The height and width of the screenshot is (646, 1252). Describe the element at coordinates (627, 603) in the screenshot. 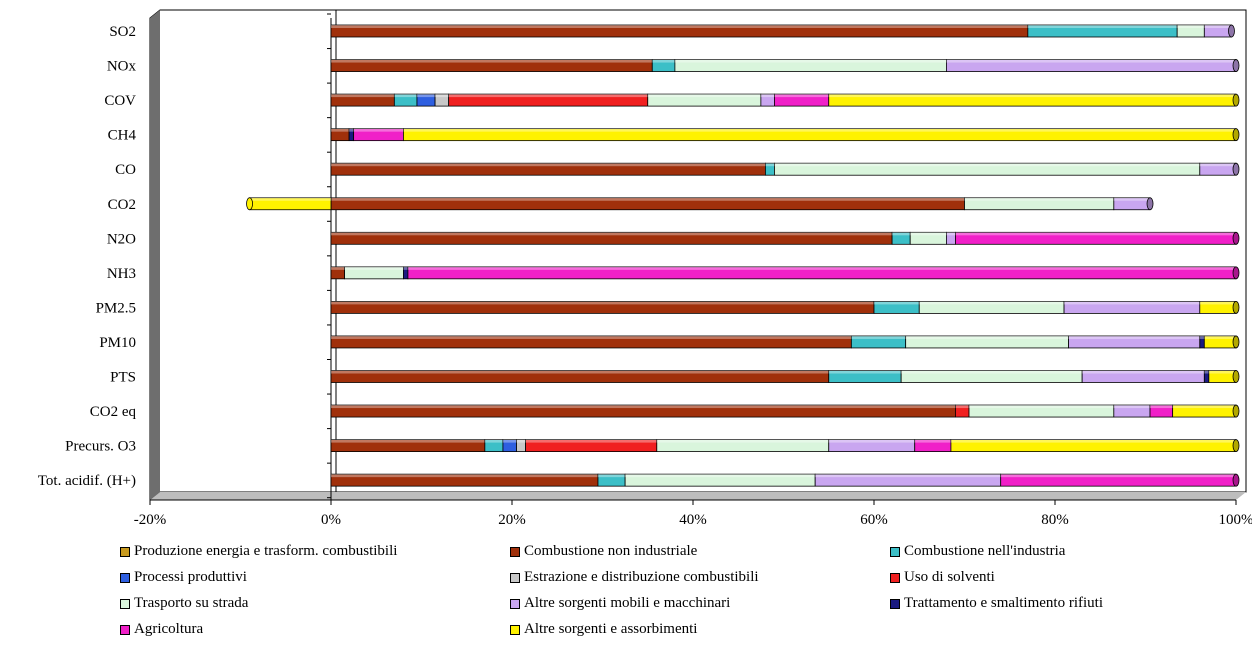

I see `legend-label: Altre sorgenti mobili e macchinari` at that location.